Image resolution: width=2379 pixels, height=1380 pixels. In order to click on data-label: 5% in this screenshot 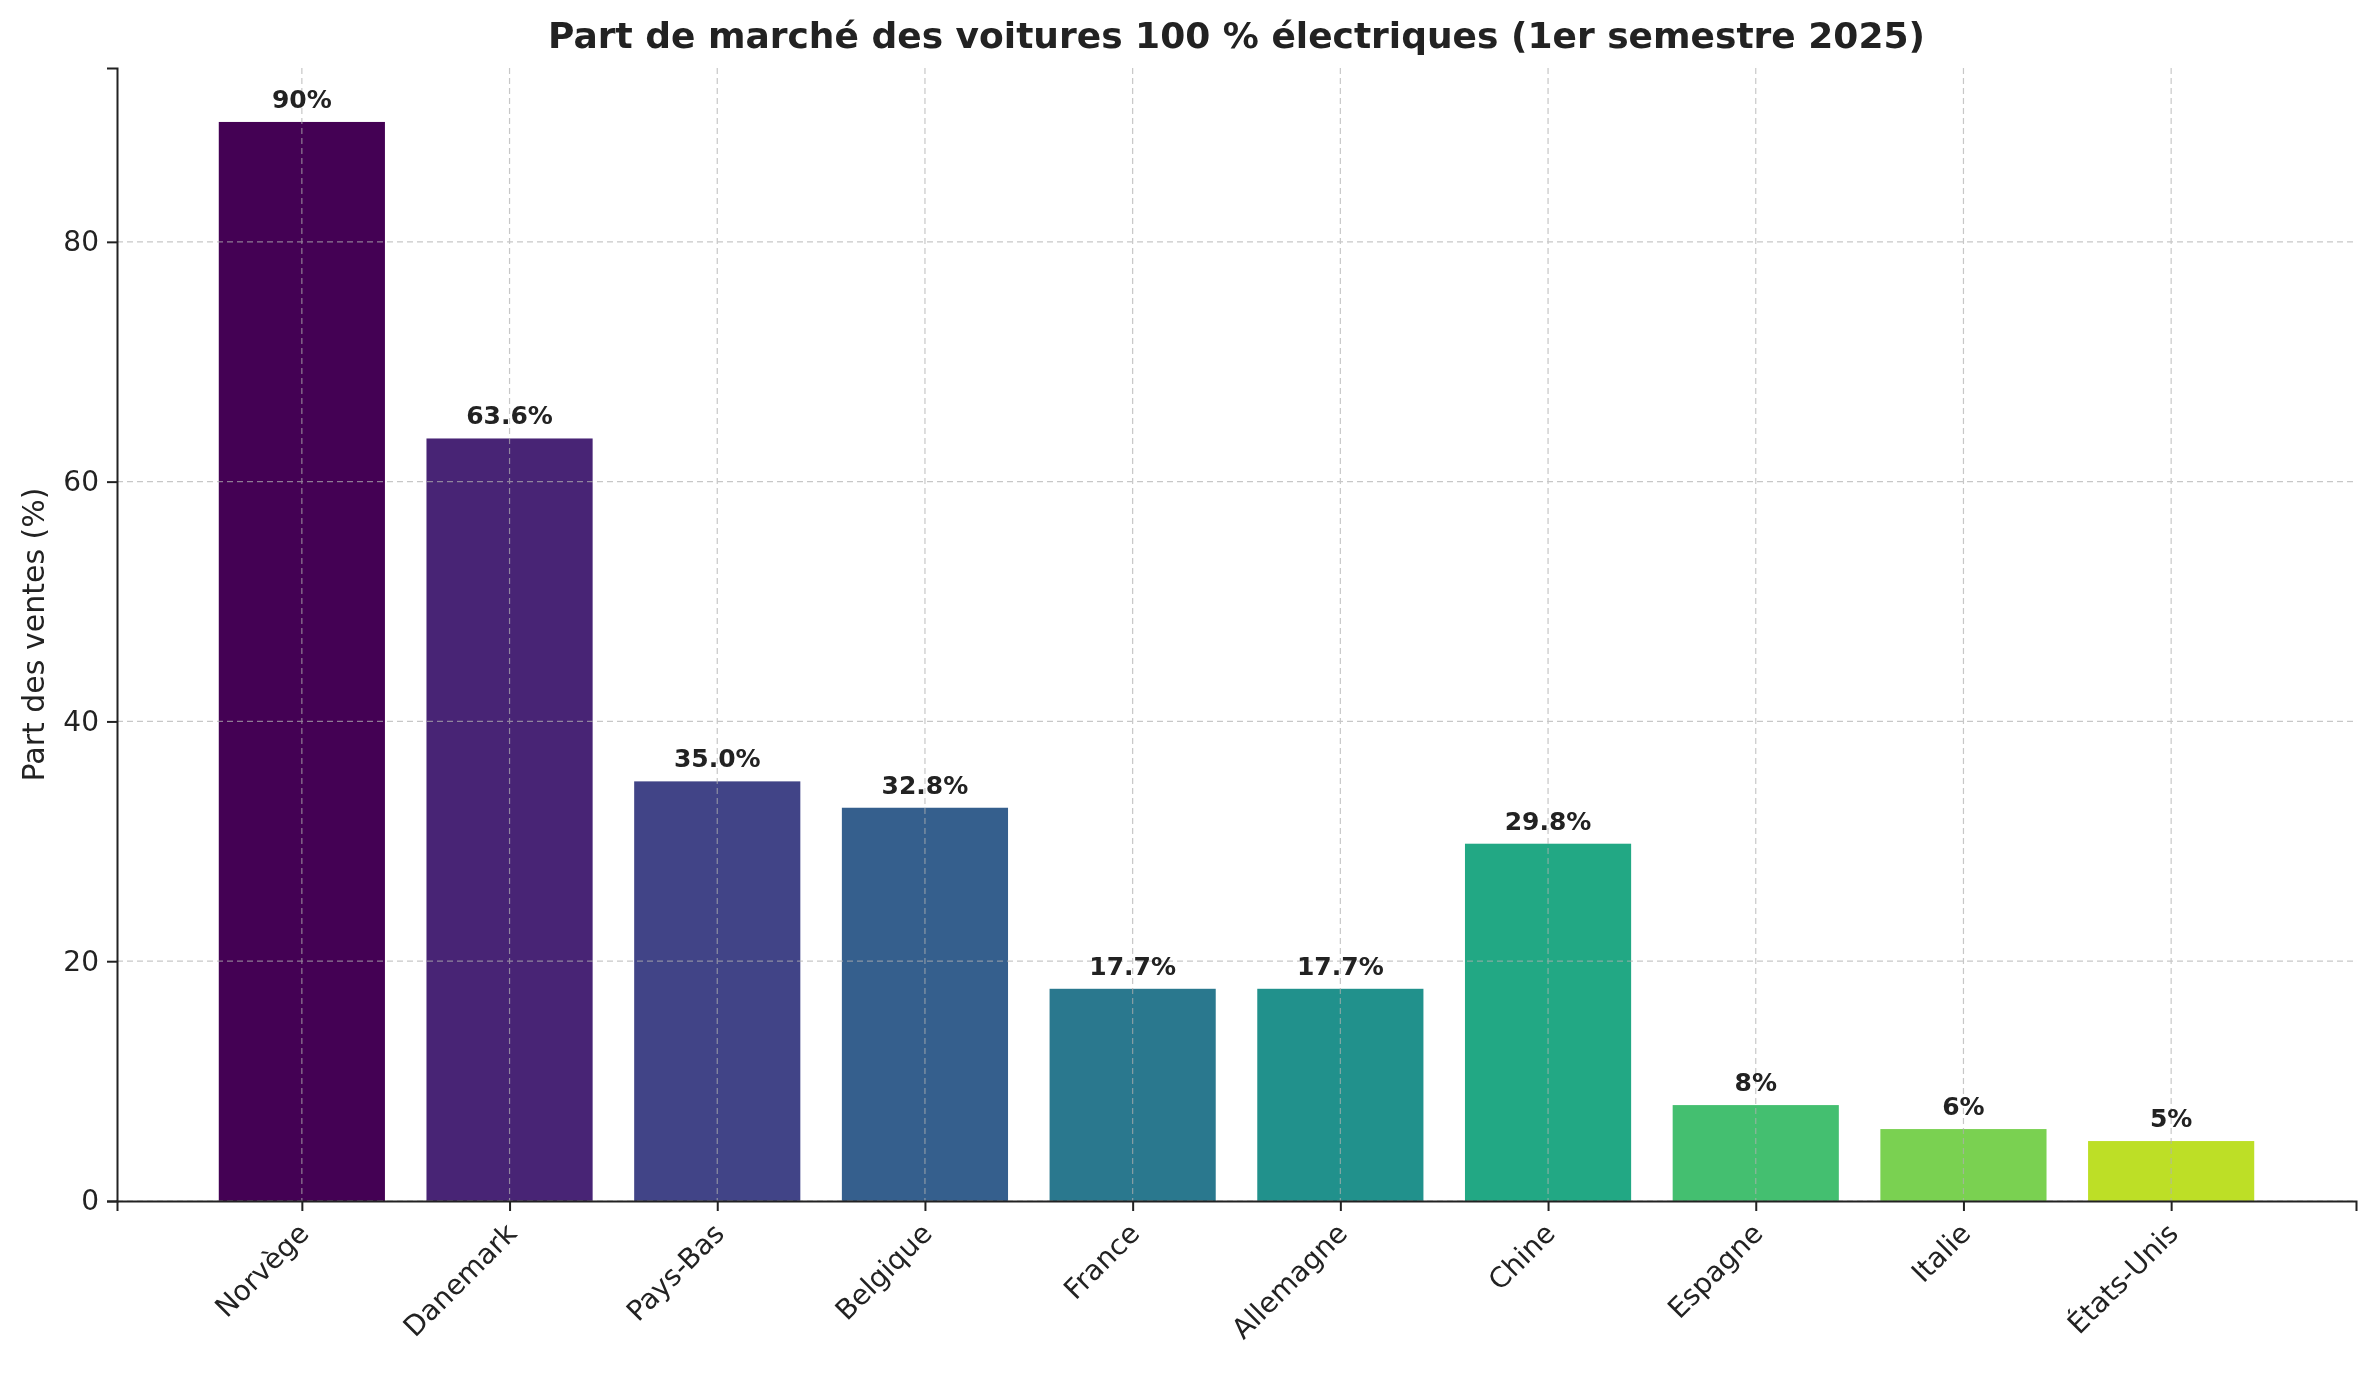, I will do `click(2171, 1119)`.